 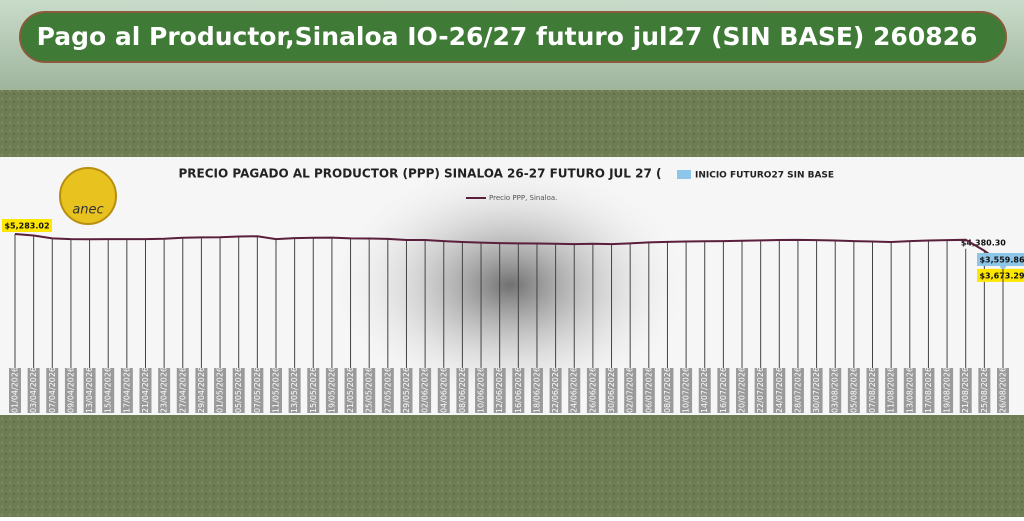 I want to click on x-tick-label: 16/07/2026, so click(x=723, y=390).